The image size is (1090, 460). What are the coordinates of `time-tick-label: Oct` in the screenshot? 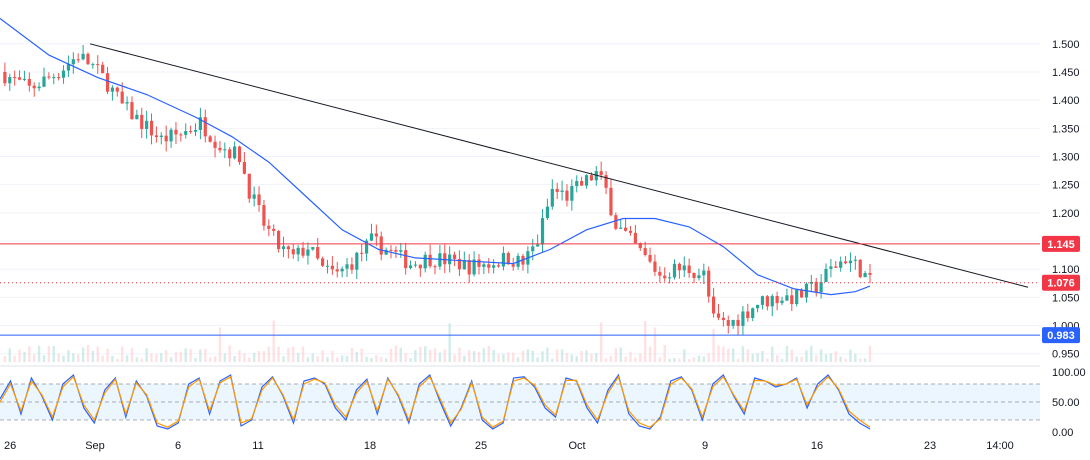 It's located at (576, 446).